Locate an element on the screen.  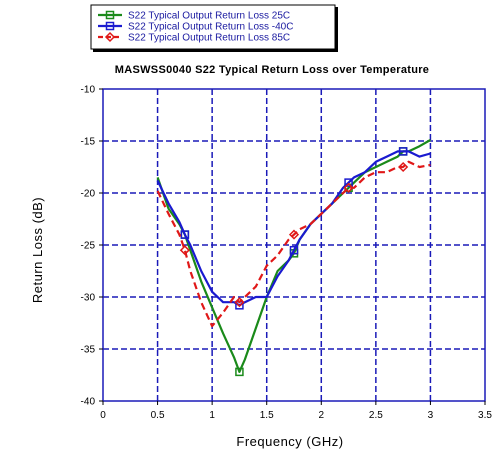
legend-entry: S22 Typical Output Return Loss -40C is located at coordinates (195, 27).